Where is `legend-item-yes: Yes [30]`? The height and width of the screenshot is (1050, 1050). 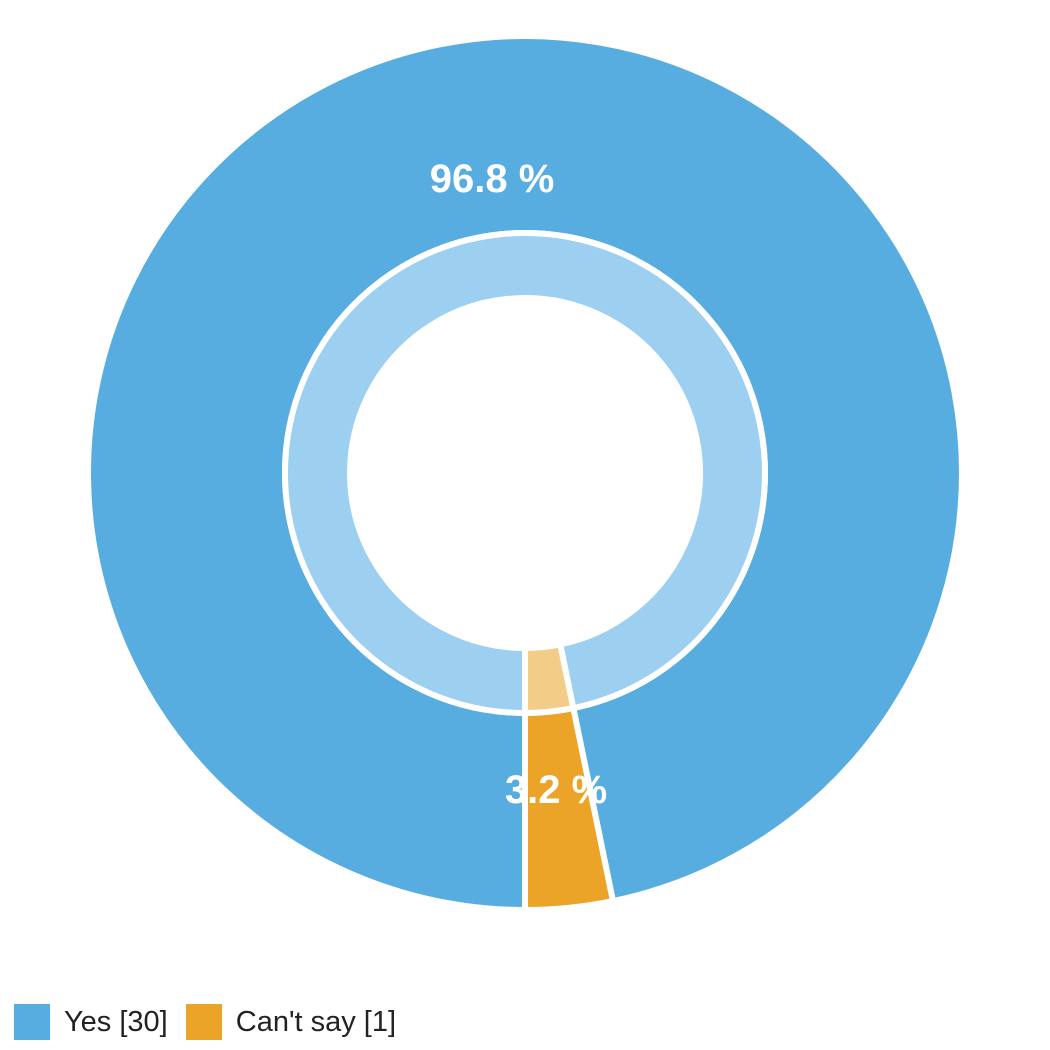 legend-item-yes: Yes [30] is located at coordinates (91, 1022).